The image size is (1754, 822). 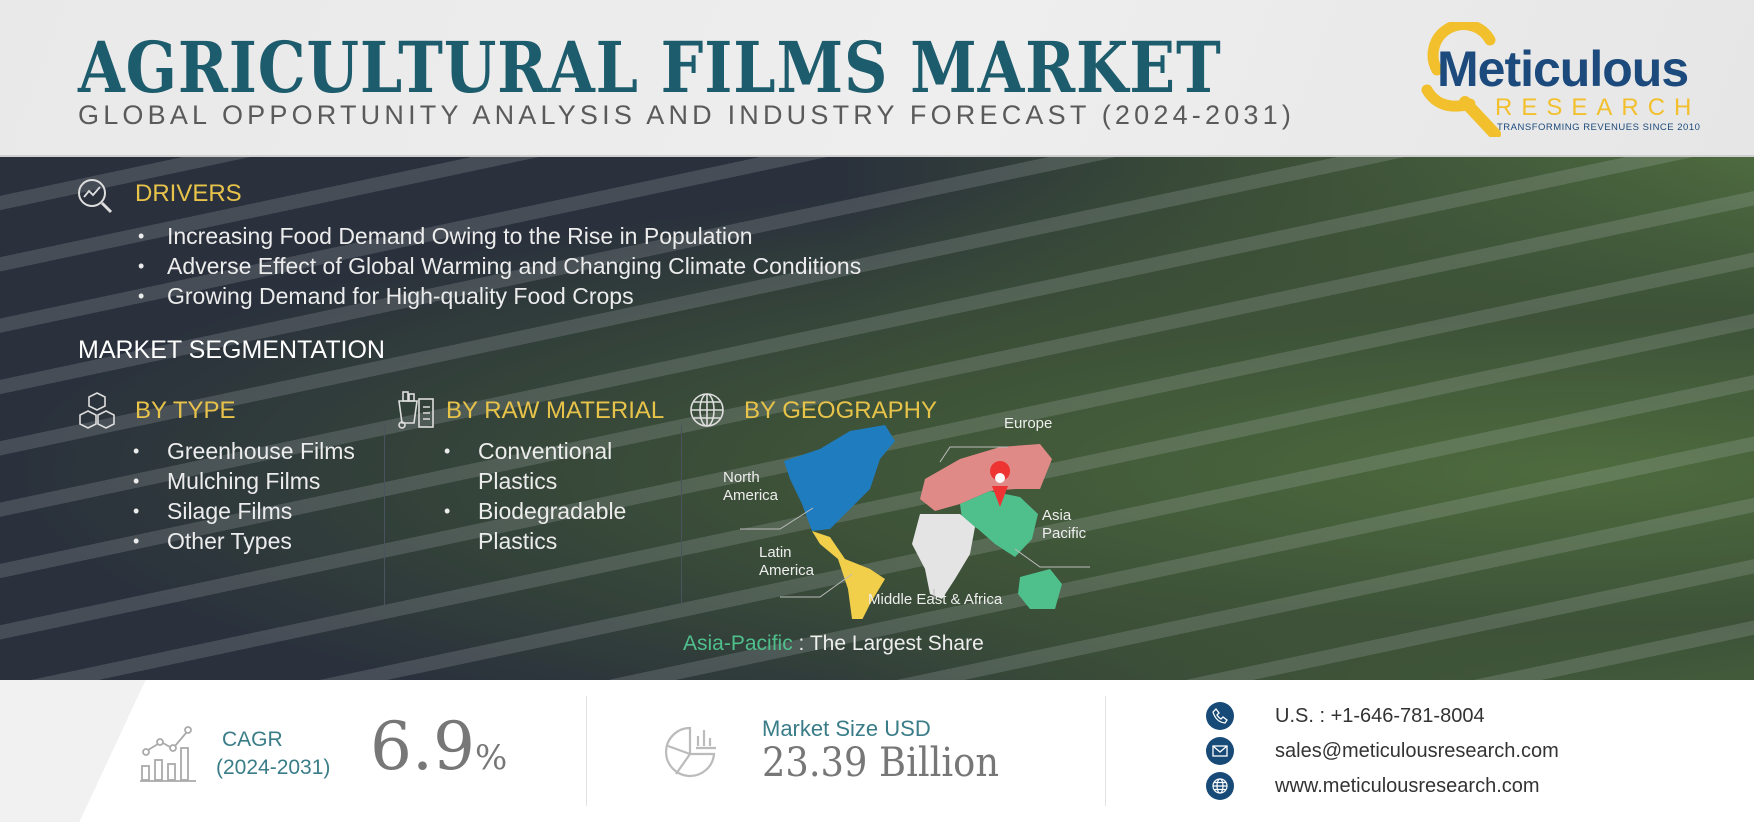 What do you see at coordinates (416, 410) in the screenshot?
I see `raw-material-bin-icon` at bounding box center [416, 410].